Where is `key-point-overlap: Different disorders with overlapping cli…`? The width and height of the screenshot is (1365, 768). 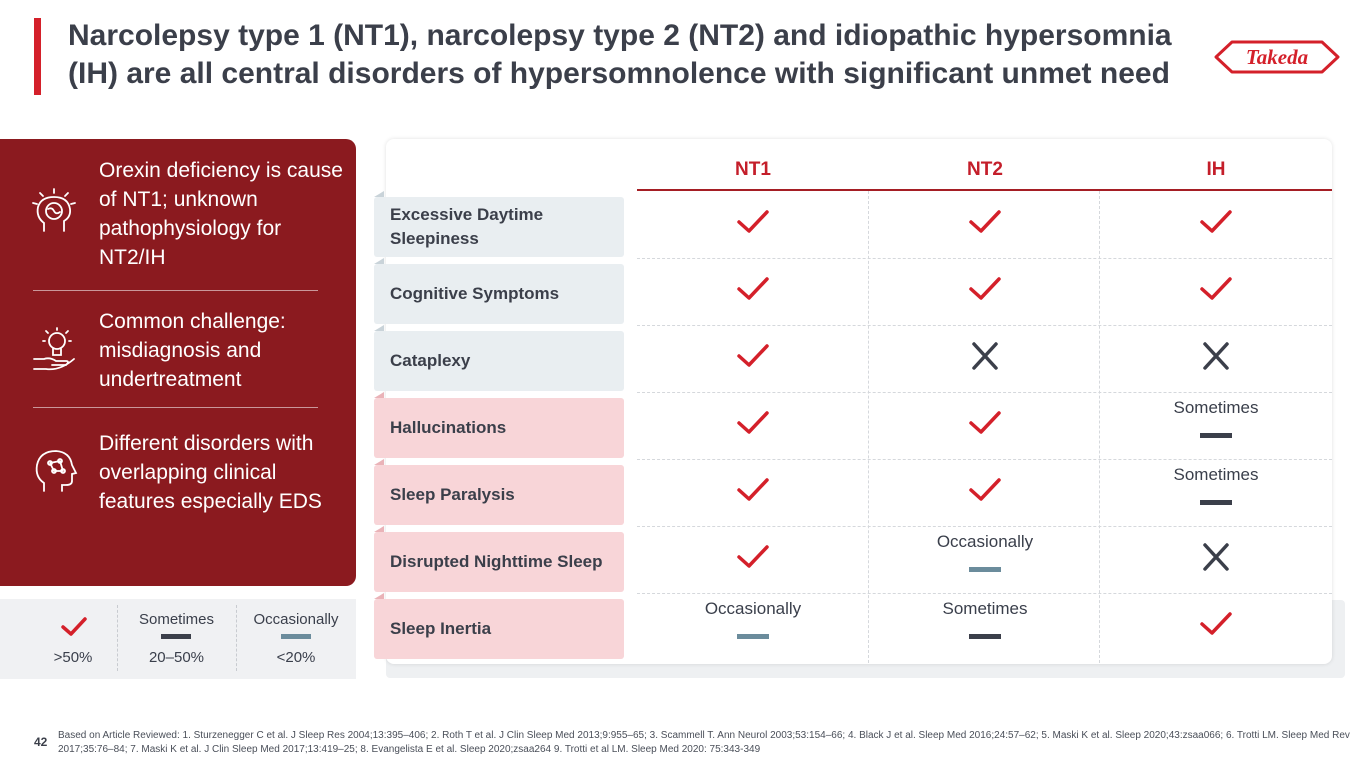 key-point-overlap: Different disorders with overlapping cli… is located at coordinates (210, 472).